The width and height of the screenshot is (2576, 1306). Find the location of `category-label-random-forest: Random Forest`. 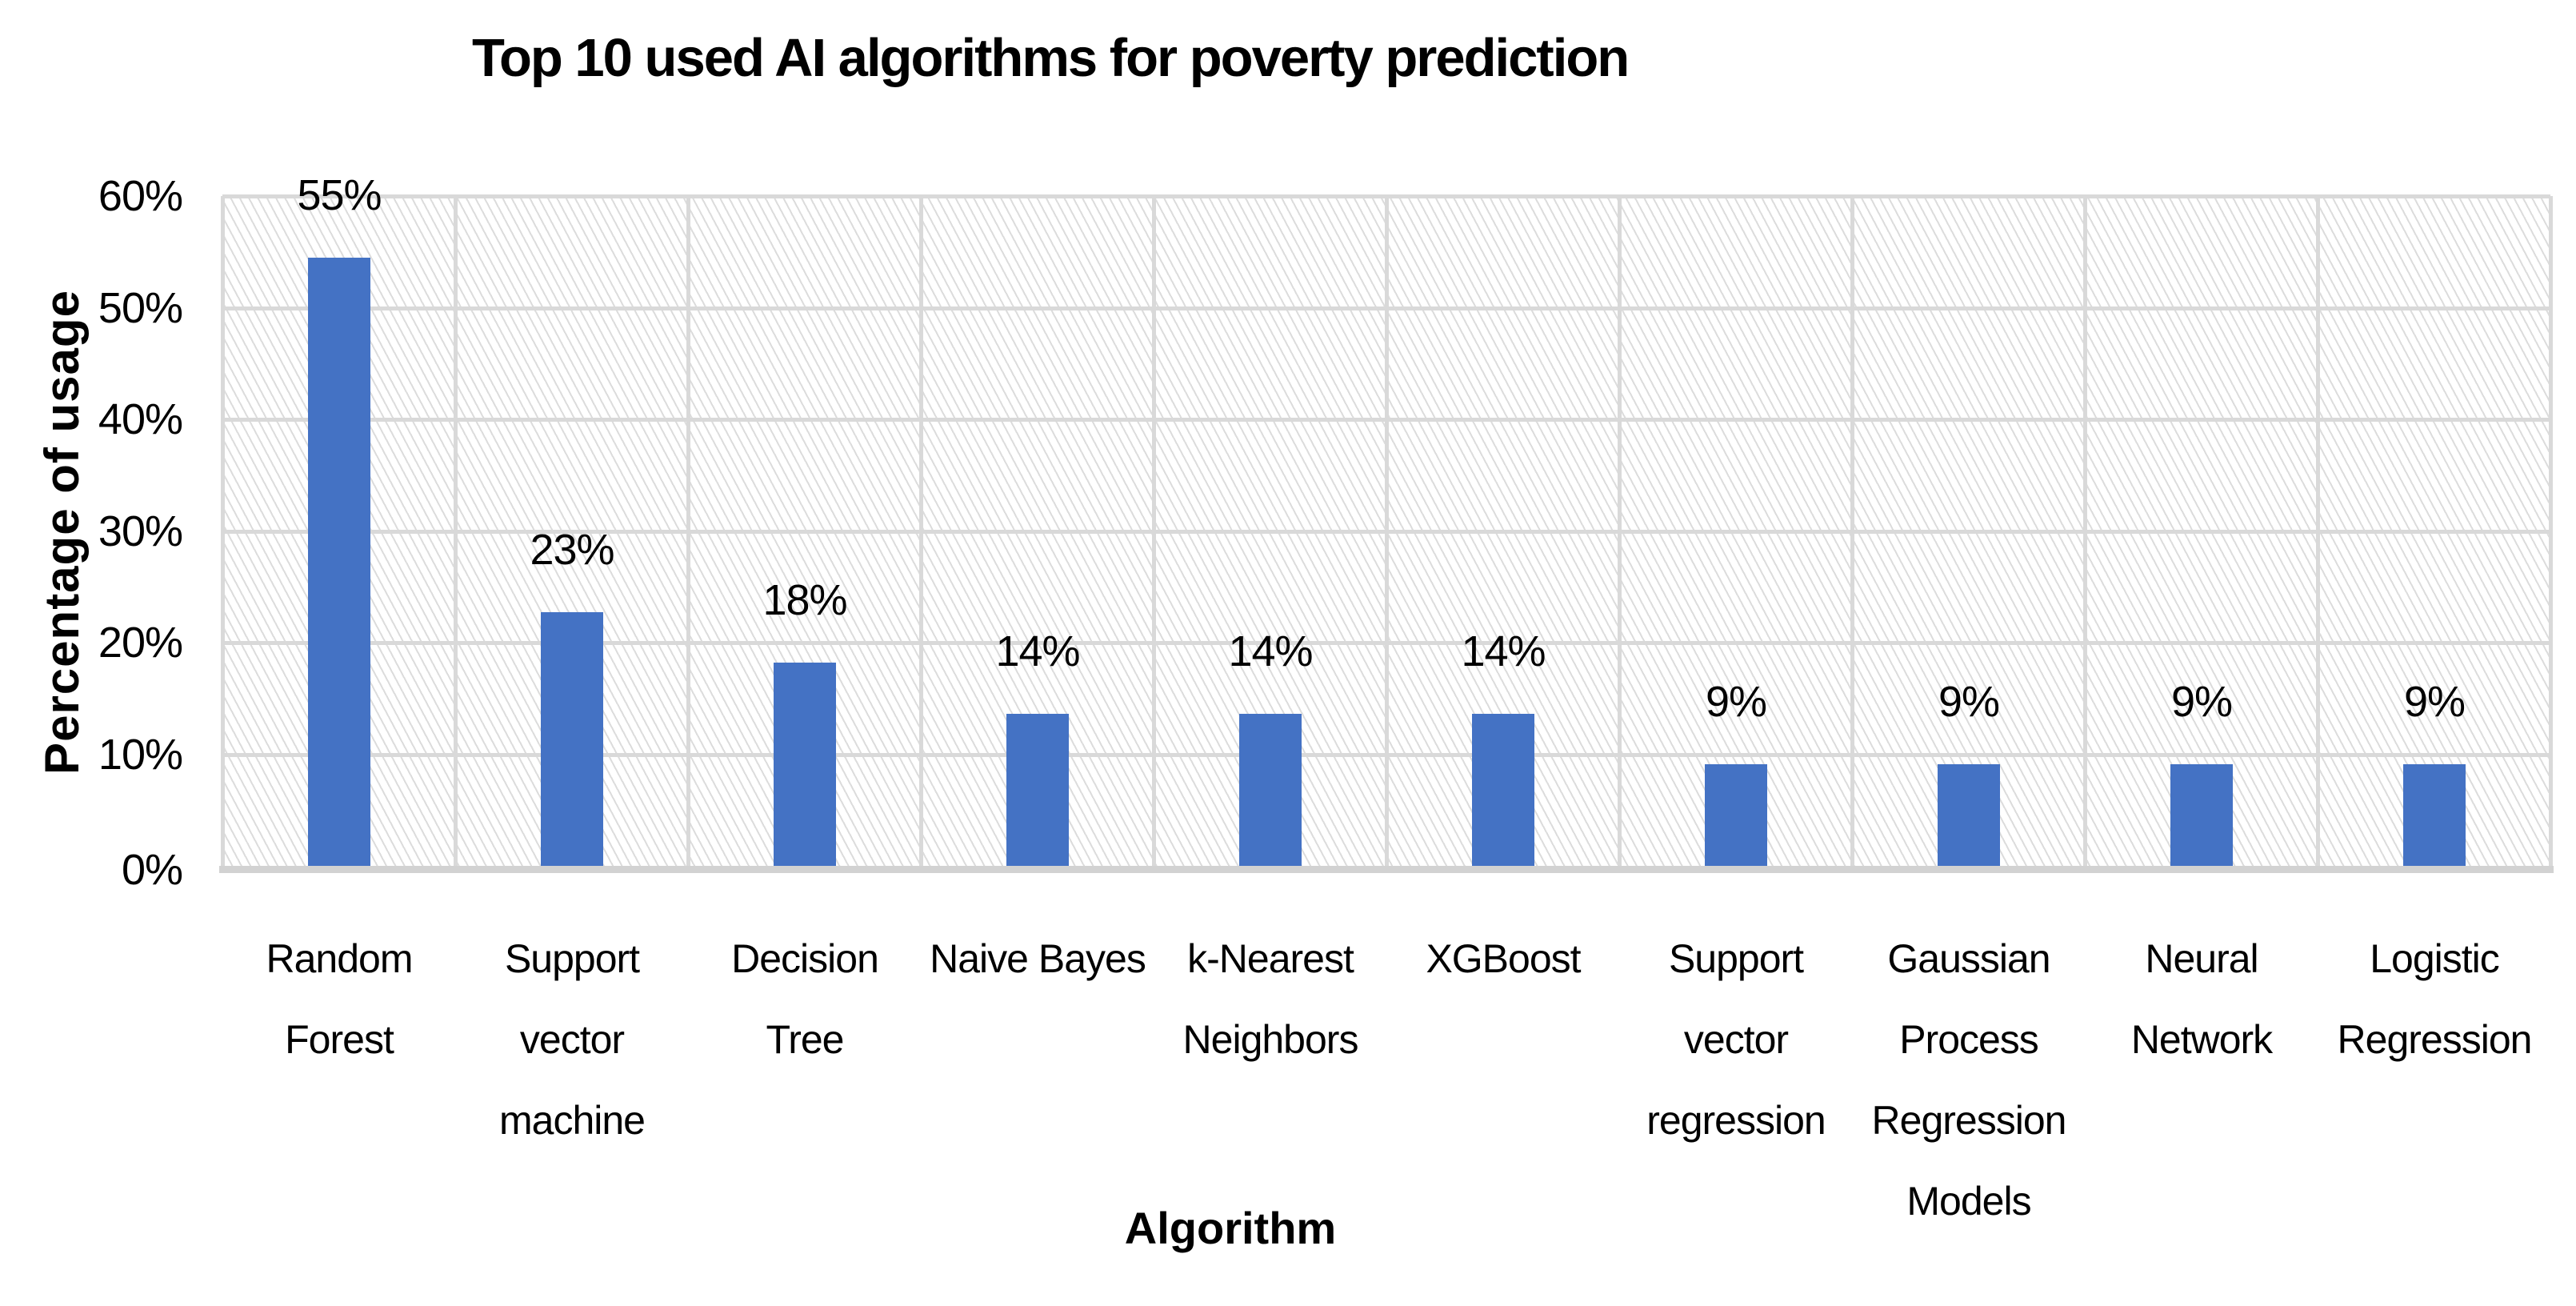

category-label-random-forest: Random Forest is located at coordinates (339, 1000).